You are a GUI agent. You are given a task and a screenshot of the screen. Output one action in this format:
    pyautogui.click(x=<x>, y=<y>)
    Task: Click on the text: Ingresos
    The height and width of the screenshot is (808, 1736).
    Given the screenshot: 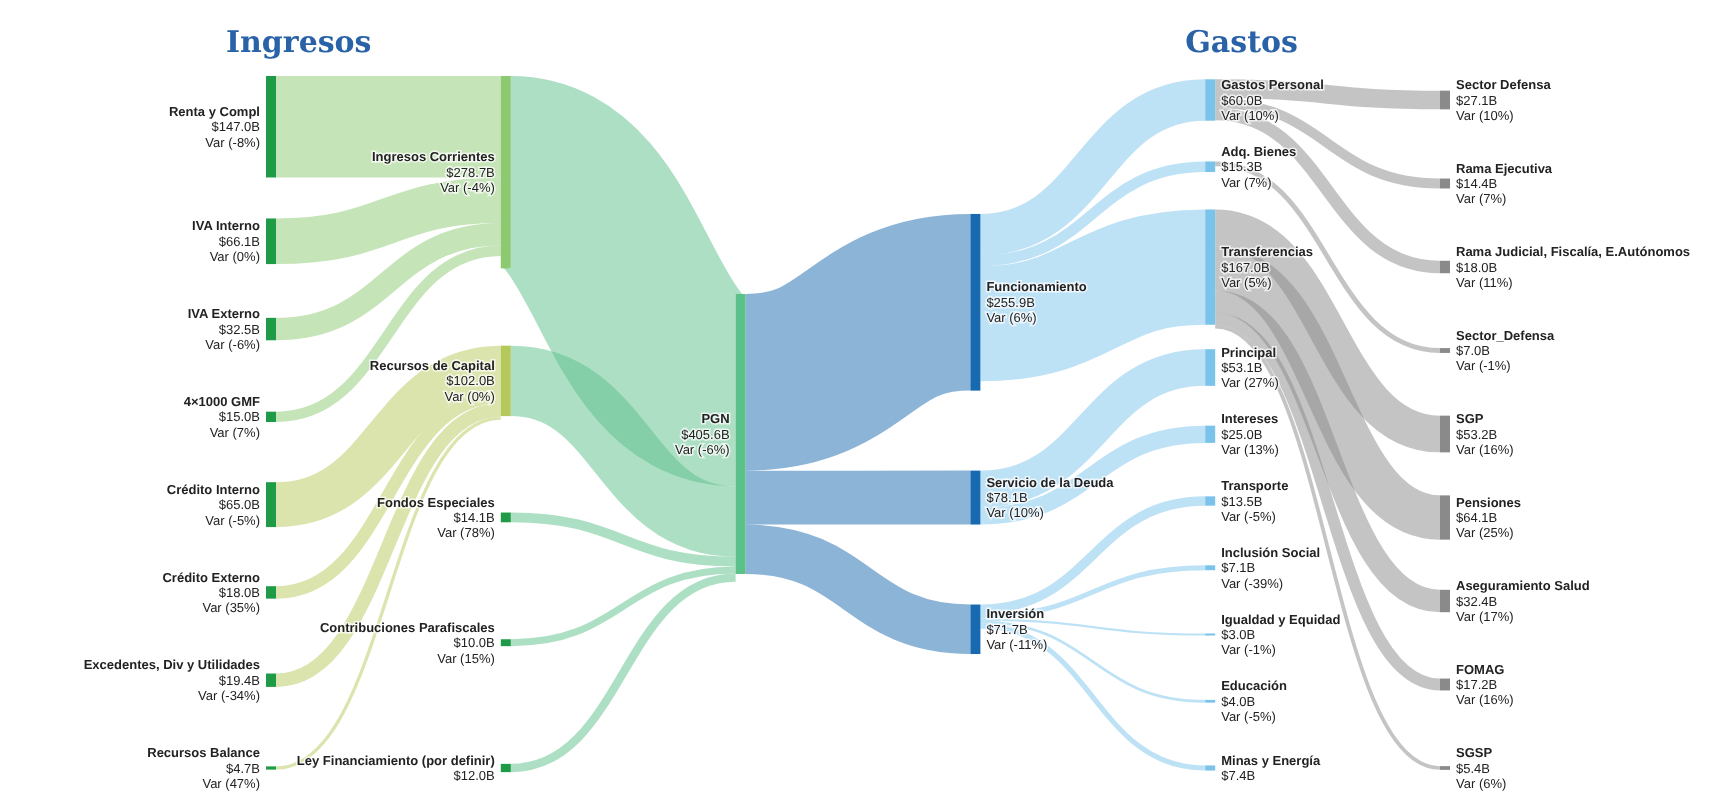 What is the action you would take?
    pyautogui.click(x=299, y=42)
    